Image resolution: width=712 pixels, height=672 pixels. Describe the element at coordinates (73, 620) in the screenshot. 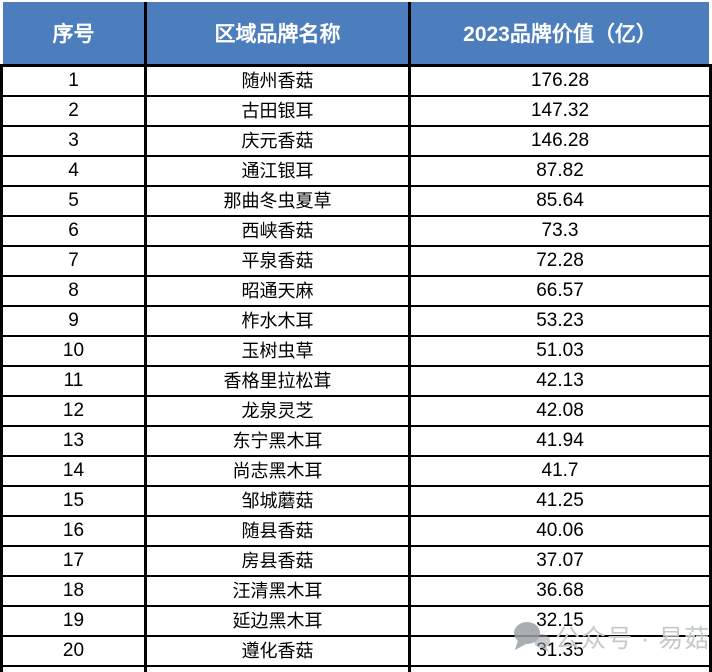

I see `row-index-cell: 19` at that location.